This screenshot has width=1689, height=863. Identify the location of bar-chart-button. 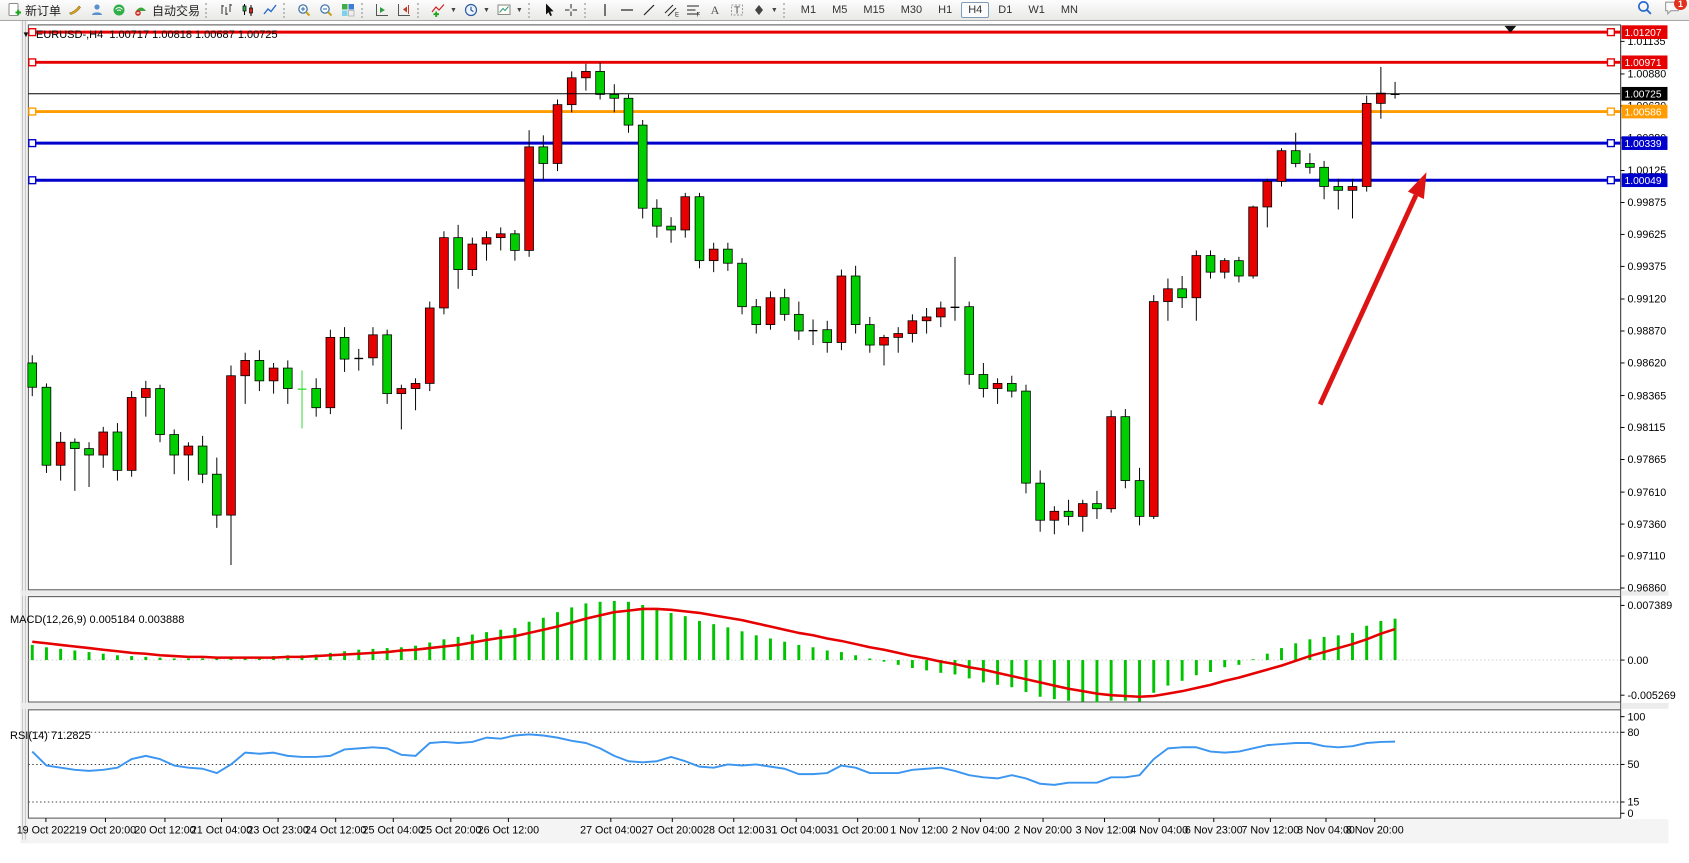
(226, 10).